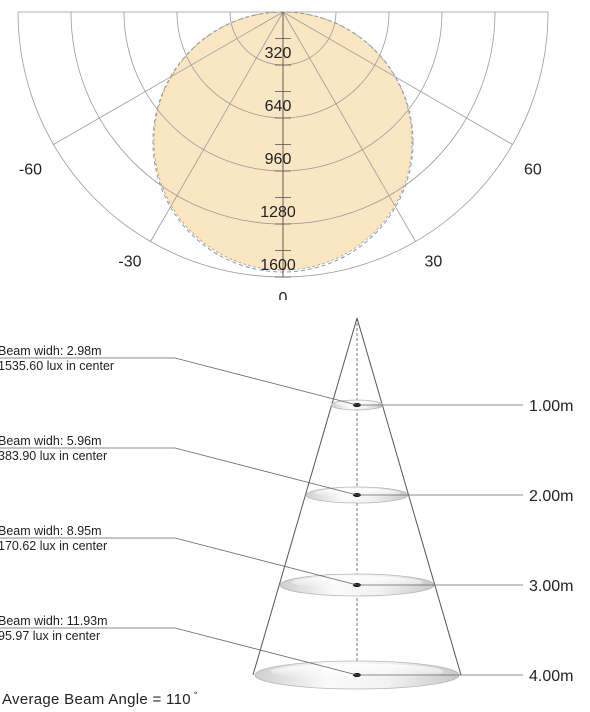 The image size is (590, 712). What do you see at coordinates (551, 586) in the screenshot?
I see `distance-label: 3.00m` at bounding box center [551, 586].